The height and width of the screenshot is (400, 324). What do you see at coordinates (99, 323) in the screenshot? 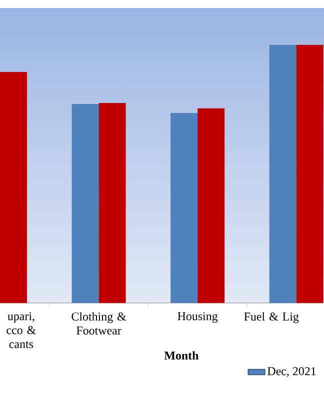
I see `x-tick-label: Clothing & Footwear` at bounding box center [99, 323].